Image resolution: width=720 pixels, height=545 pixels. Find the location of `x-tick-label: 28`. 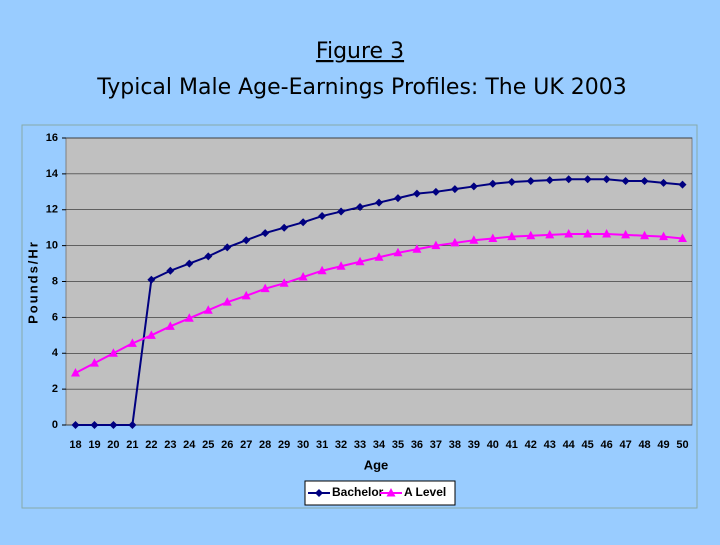

x-tick-label: 28 is located at coordinates (265, 445).